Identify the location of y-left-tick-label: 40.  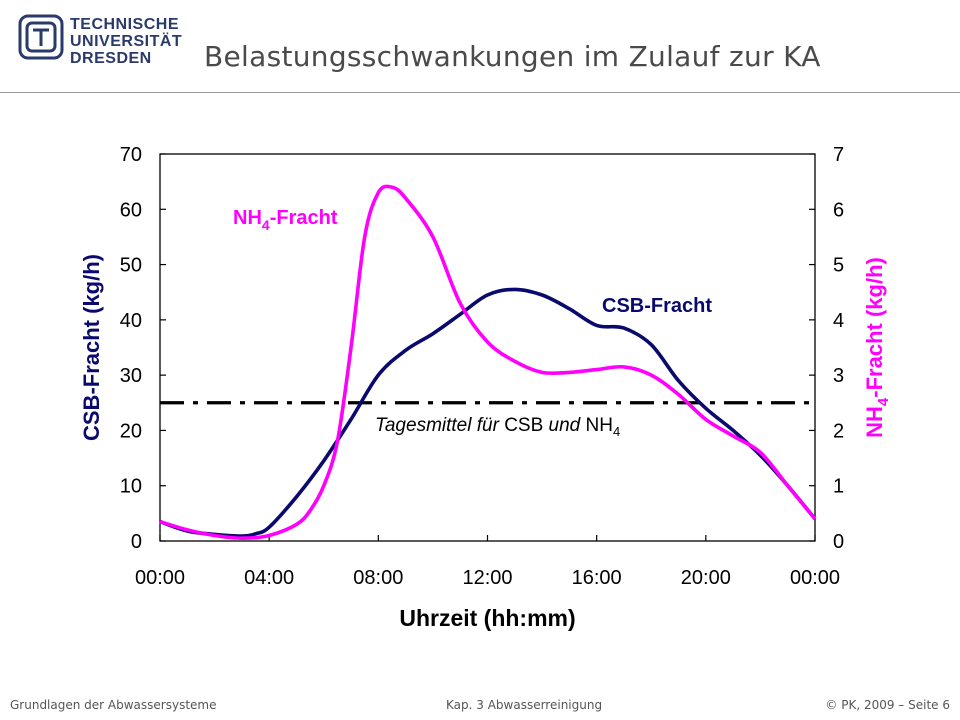
(131, 321).